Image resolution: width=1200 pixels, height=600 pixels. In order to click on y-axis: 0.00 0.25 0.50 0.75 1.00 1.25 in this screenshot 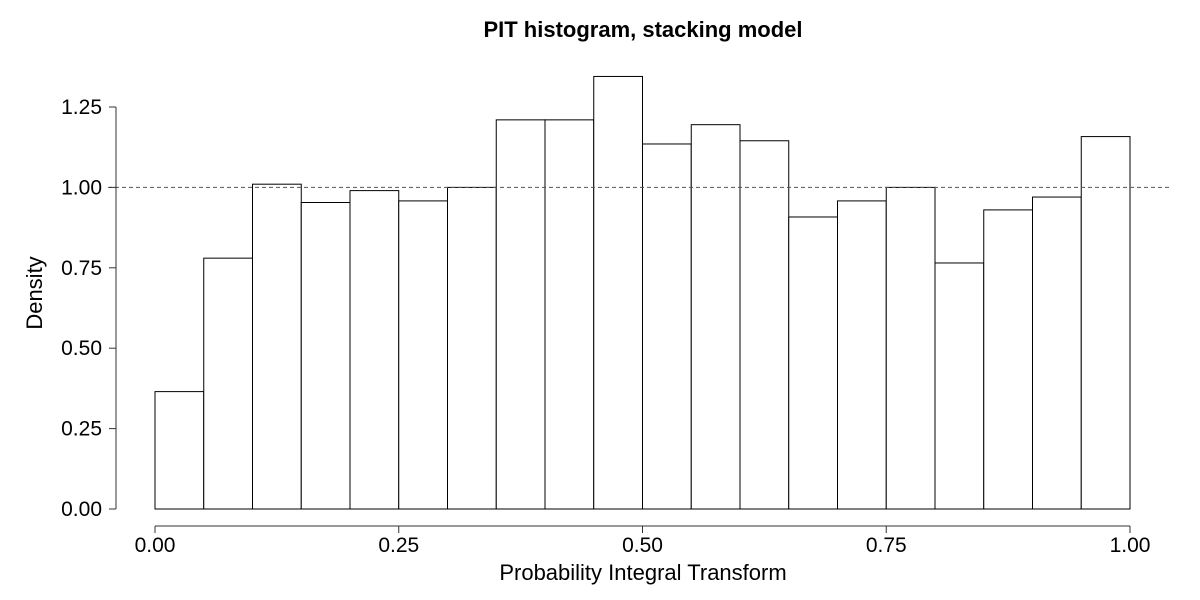, I will do `click(89, 308)`.